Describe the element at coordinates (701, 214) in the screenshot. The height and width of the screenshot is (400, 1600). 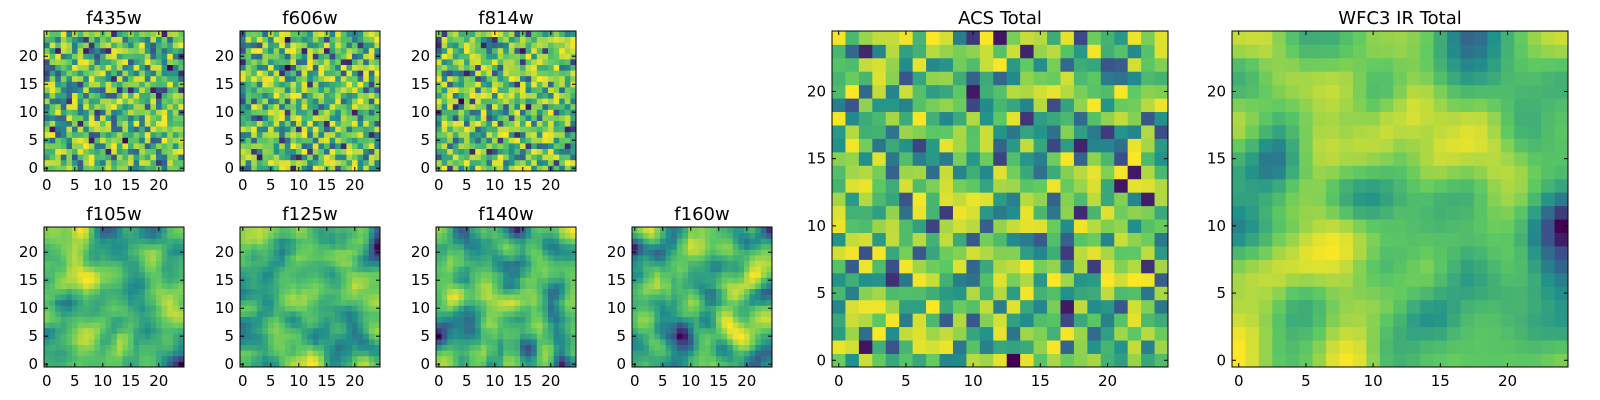
I see `panel-title: f160w` at that location.